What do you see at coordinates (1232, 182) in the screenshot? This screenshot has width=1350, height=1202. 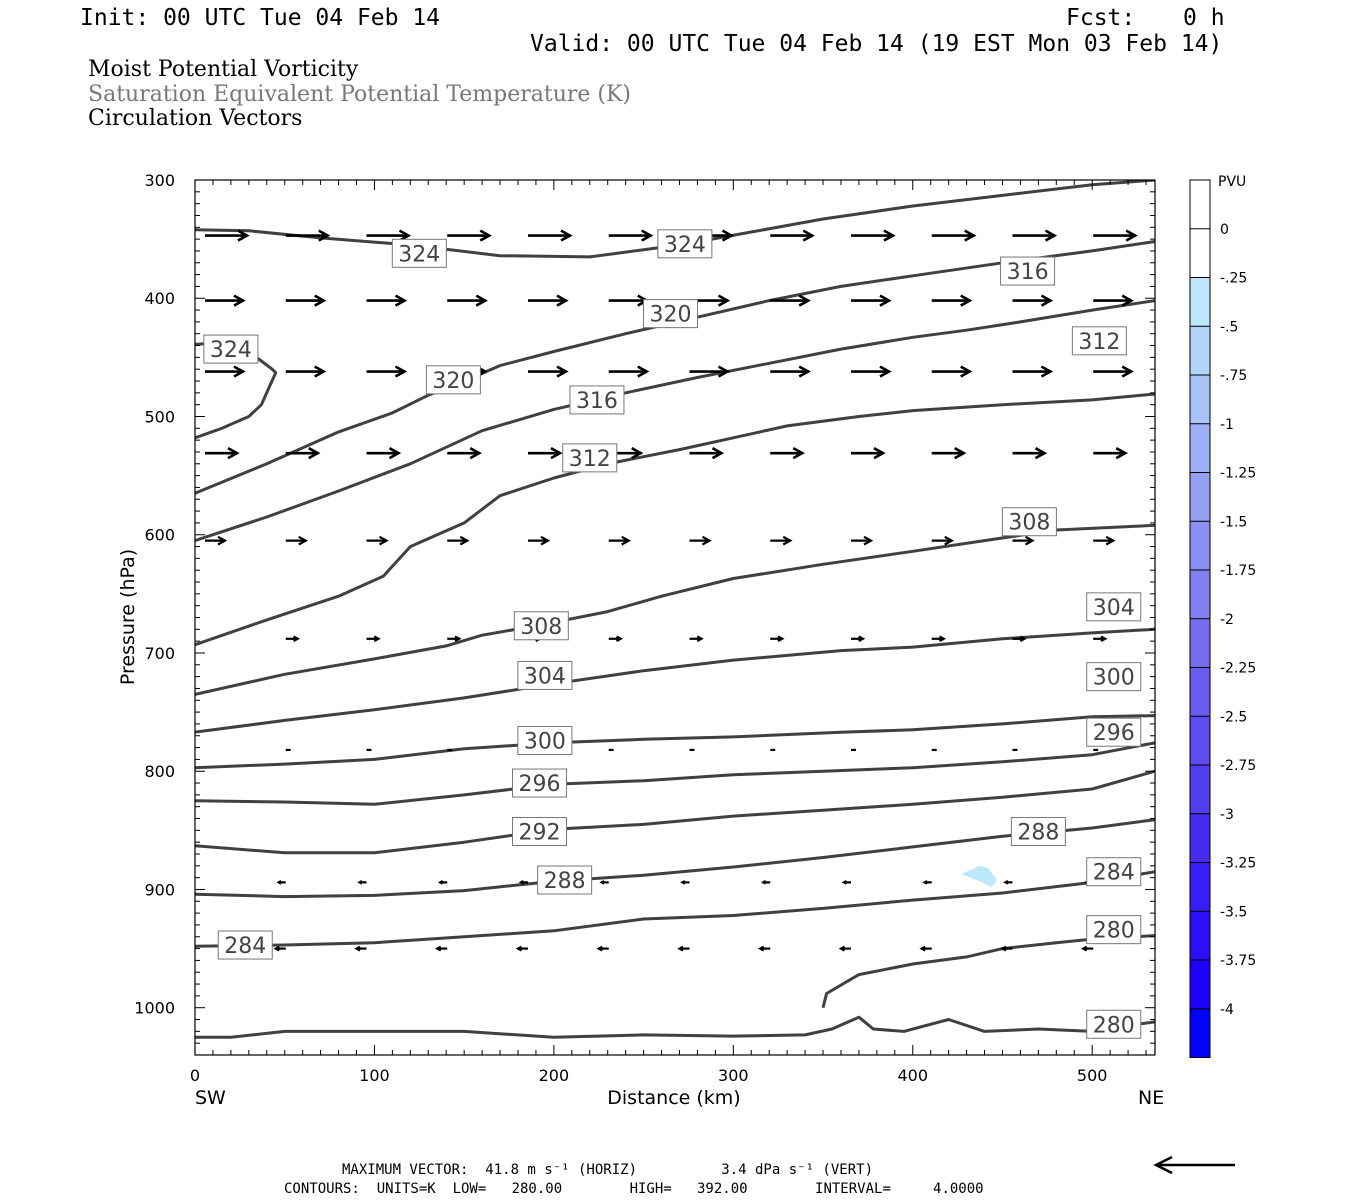 I see `colorbar-units: PVU` at bounding box center [1232, 182].